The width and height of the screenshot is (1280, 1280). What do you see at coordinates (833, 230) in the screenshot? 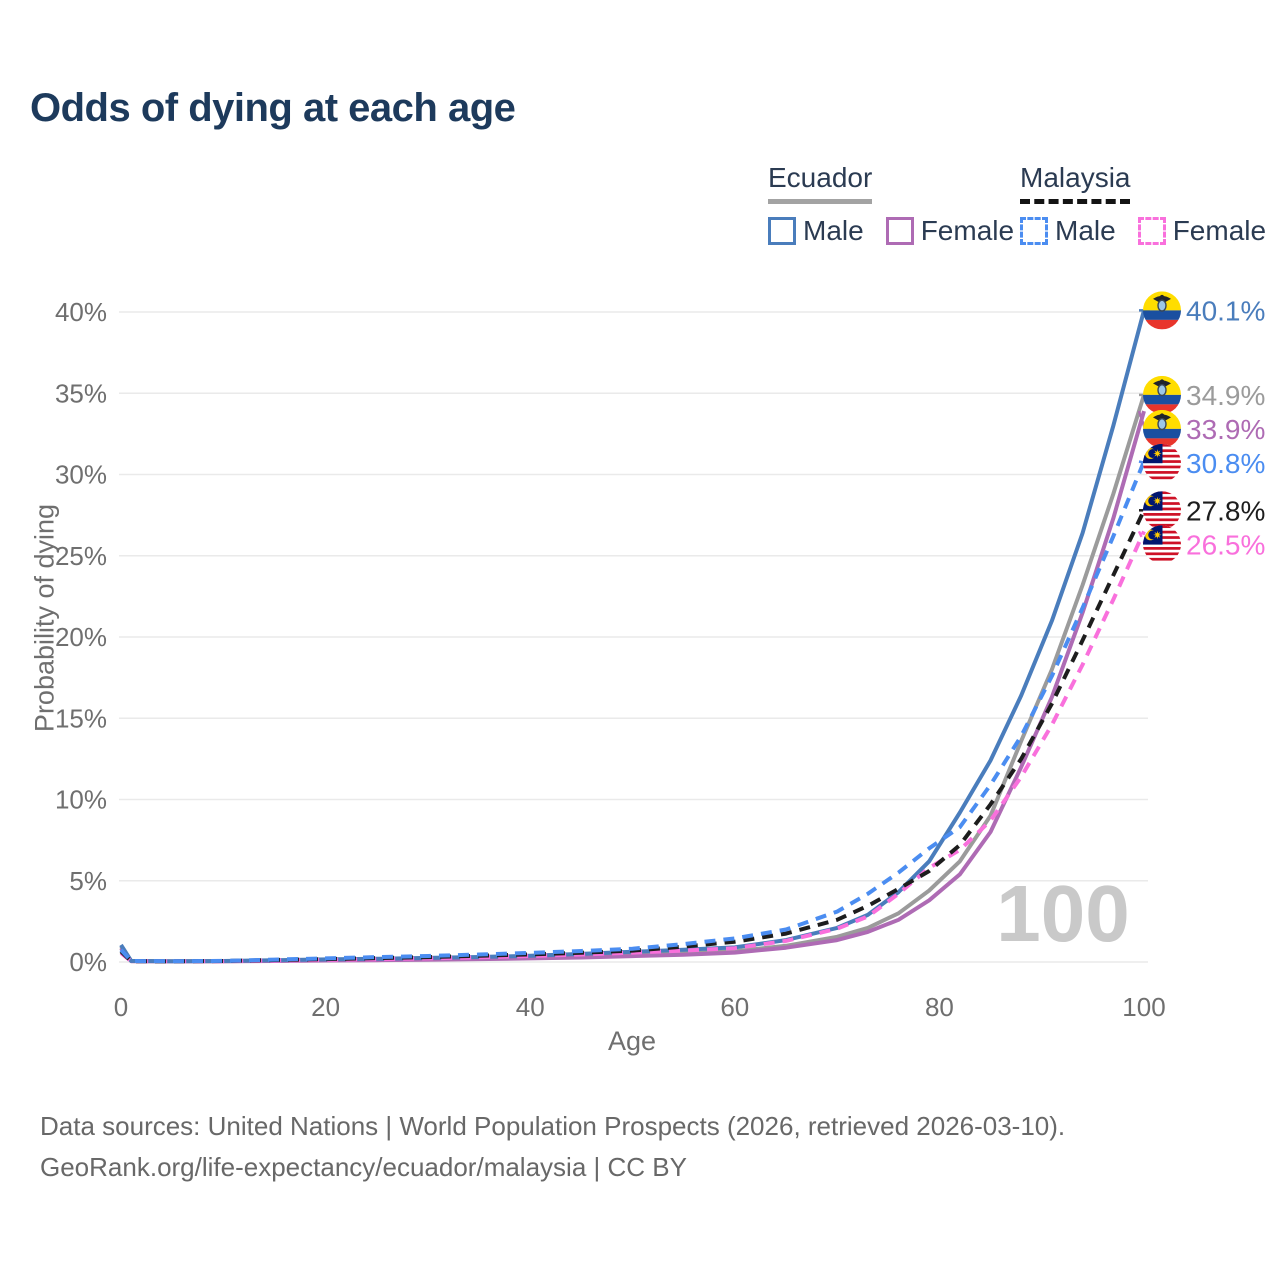
I see `legend-label-ecuador-male: Male` at bounding box center [833, 230].